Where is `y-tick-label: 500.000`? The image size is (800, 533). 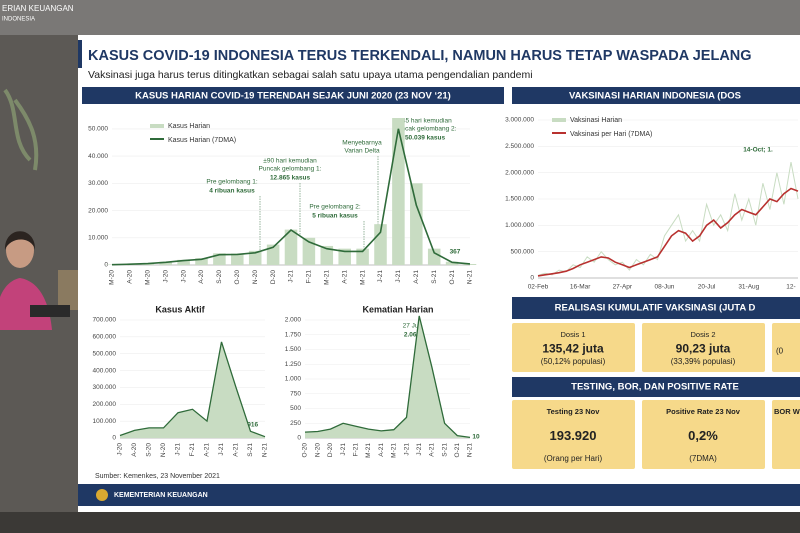 y-tick-label: 500.000 is located at coordinates (523, 251).